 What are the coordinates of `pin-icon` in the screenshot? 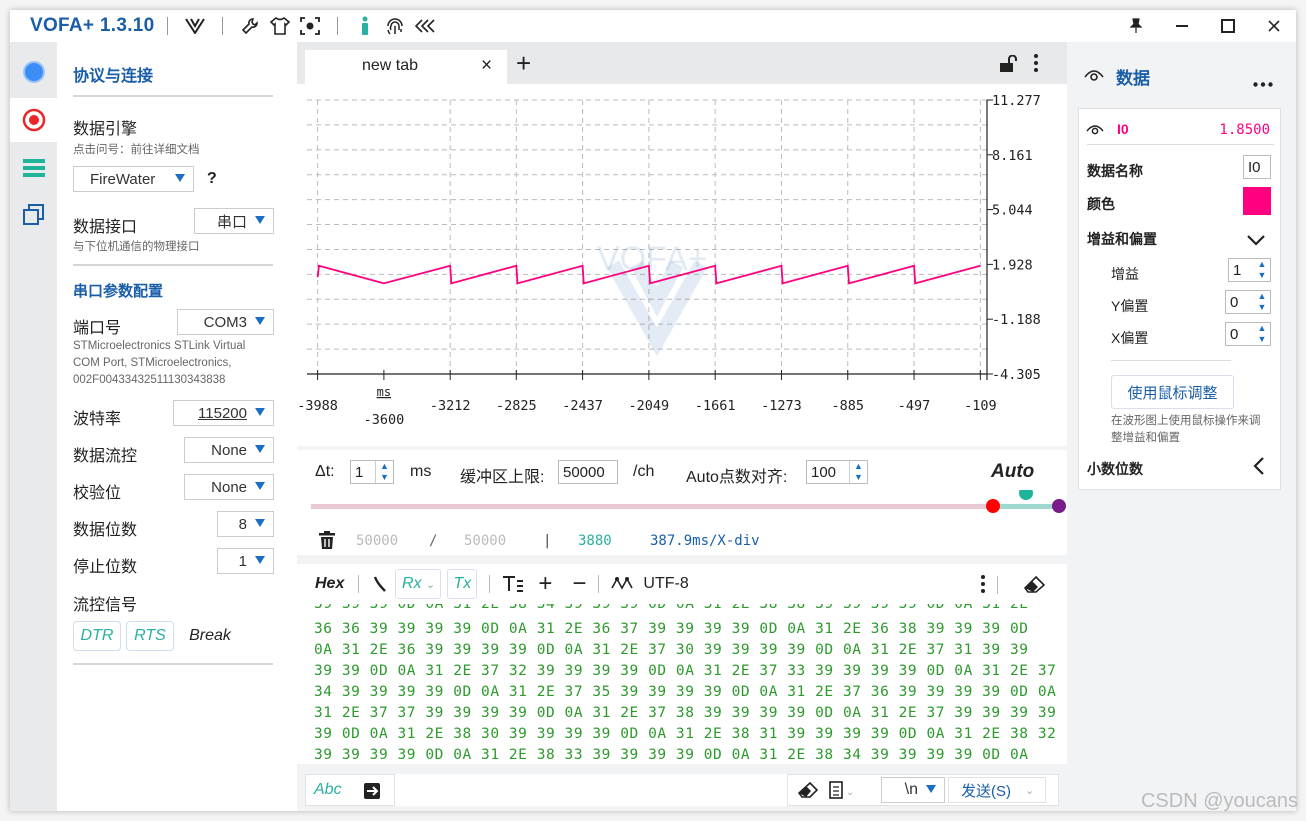 It's located at (1136, 26).